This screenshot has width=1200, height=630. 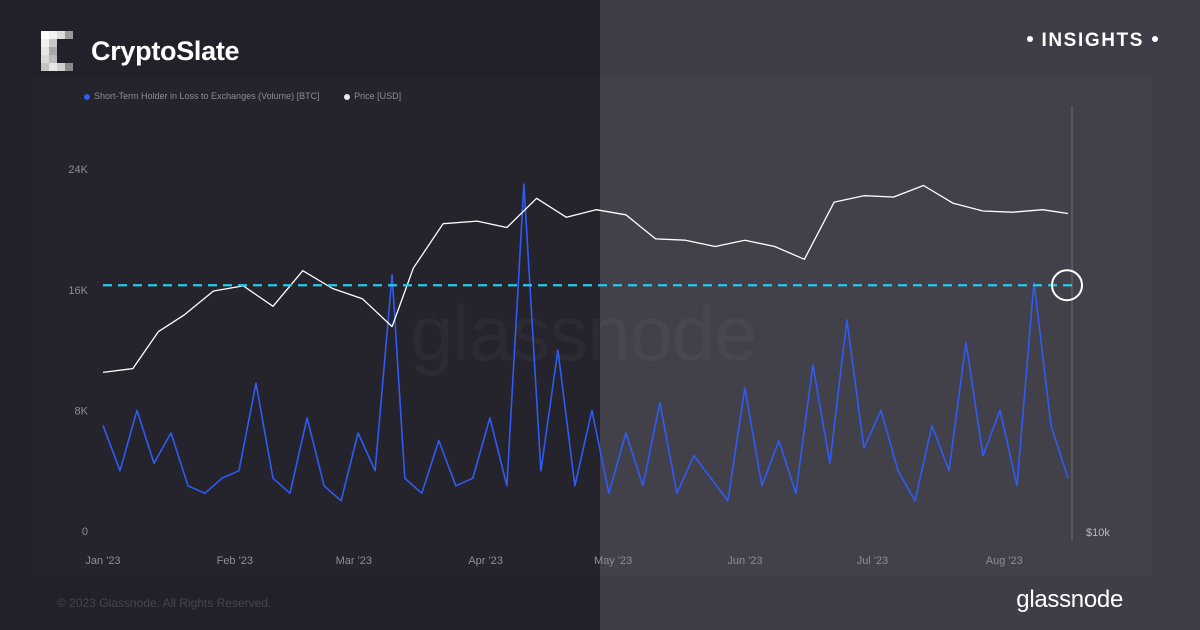 I want to click on legend-swatch-volume, so click(x=87, y=96).